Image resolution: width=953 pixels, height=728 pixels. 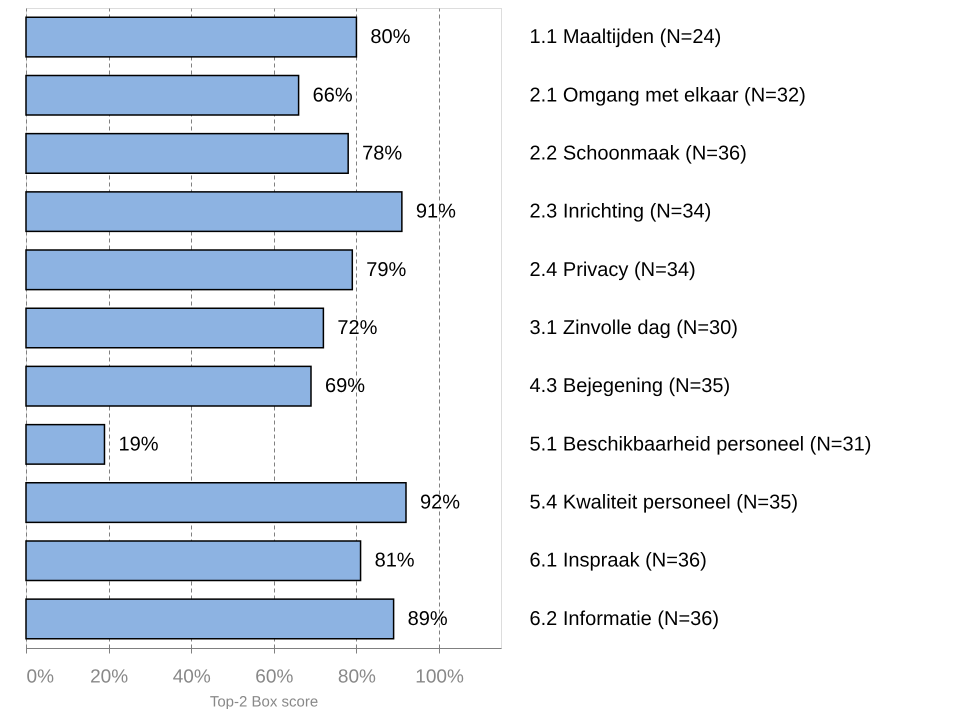 What do you see at coordinates (668, 95) in the screenshot?
I see `y-tick-label: 2.1 Omgang met elkaar (N=32)` at bounding box center [668, 95].